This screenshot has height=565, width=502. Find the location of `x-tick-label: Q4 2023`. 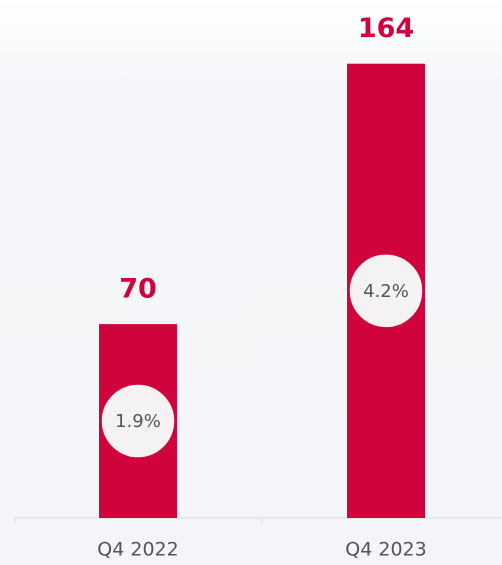

x-tick-label: Q4 2023 is located at coordinates (385, 550).